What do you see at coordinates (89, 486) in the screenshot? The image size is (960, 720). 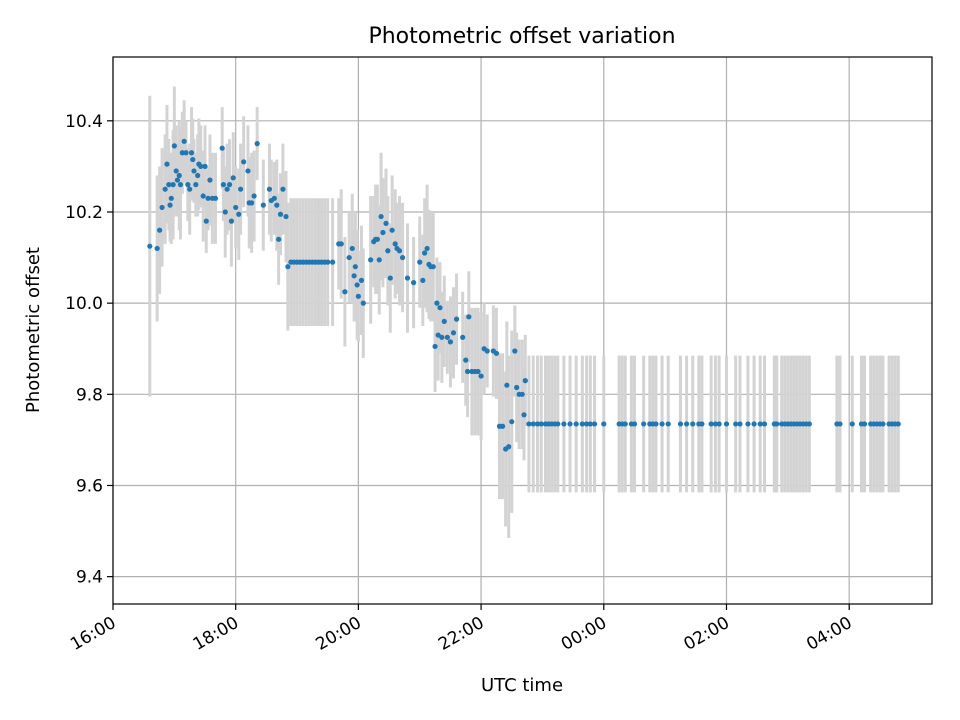 I see `y-tick-label: 9.6` at bounding box center [89, 486].